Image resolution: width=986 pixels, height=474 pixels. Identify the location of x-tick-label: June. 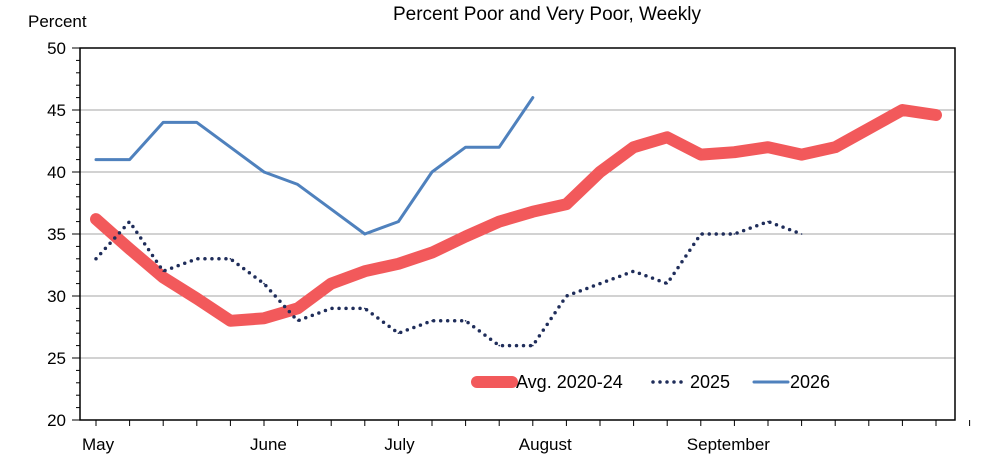
(268, 444).